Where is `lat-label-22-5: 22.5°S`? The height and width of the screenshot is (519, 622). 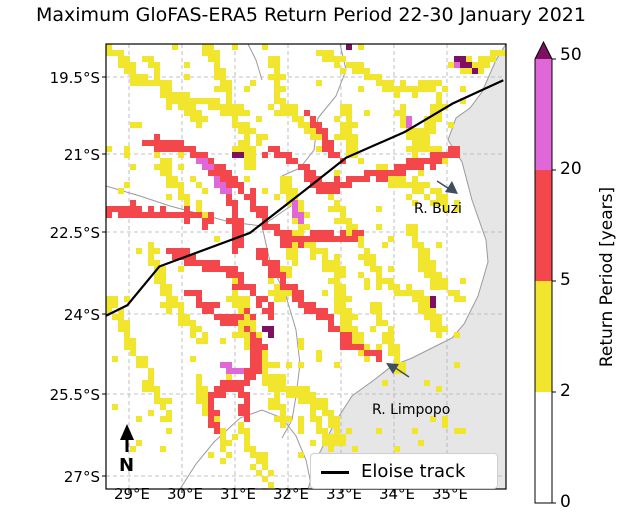
lat-label-22-5: 22.5°S is located at coordinates (74, 233).